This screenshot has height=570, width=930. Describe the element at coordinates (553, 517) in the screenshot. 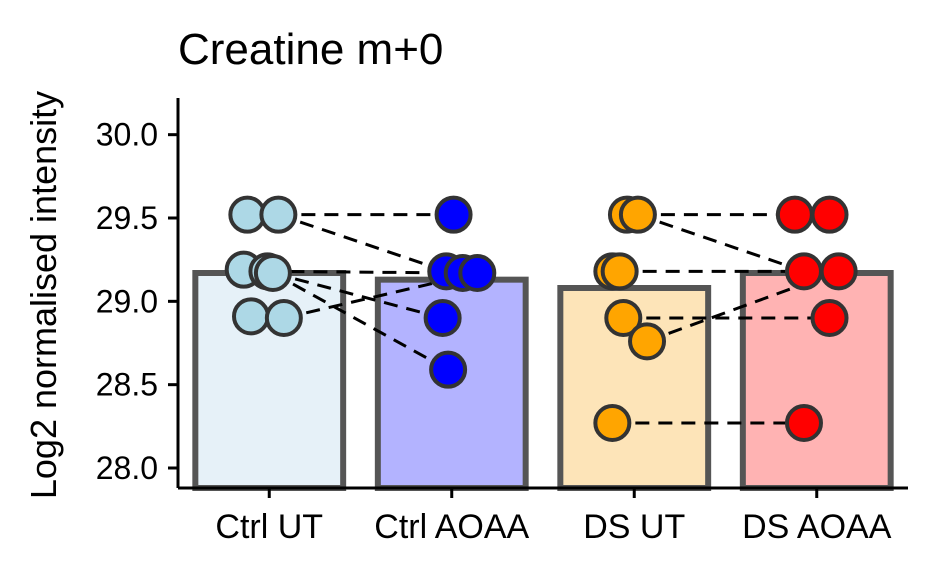

I see `x-ticks: Ctrl UT Ctrl AOAA DS UT DS AOAA` at that location.